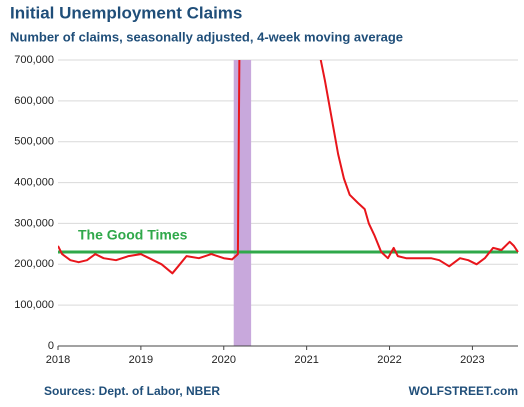  I want to click on x-tick-label: 2022, so click(389, 360).